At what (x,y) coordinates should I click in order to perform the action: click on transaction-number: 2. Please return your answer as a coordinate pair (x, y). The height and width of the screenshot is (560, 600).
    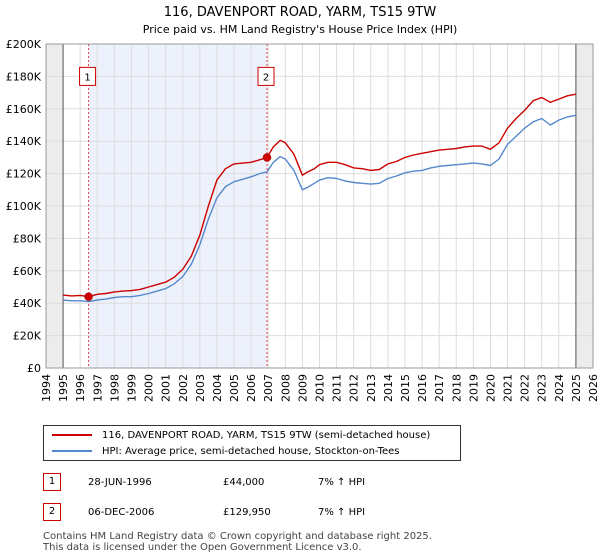
    Looking at the image, I should click on (52, 512).